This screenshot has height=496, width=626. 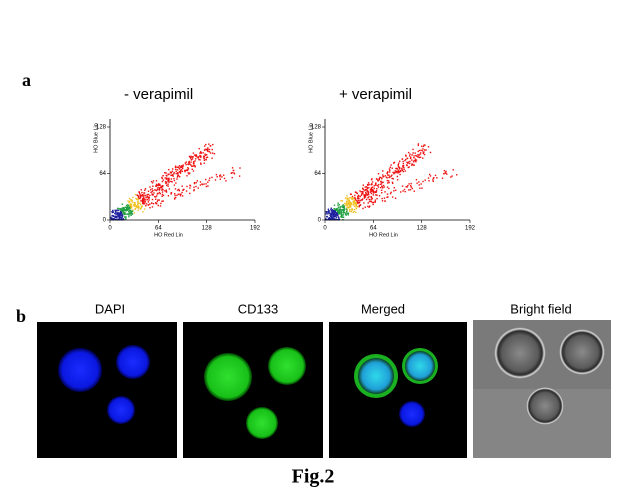 I want to click on x-tick-label: 0, so click(x=110, y=229).